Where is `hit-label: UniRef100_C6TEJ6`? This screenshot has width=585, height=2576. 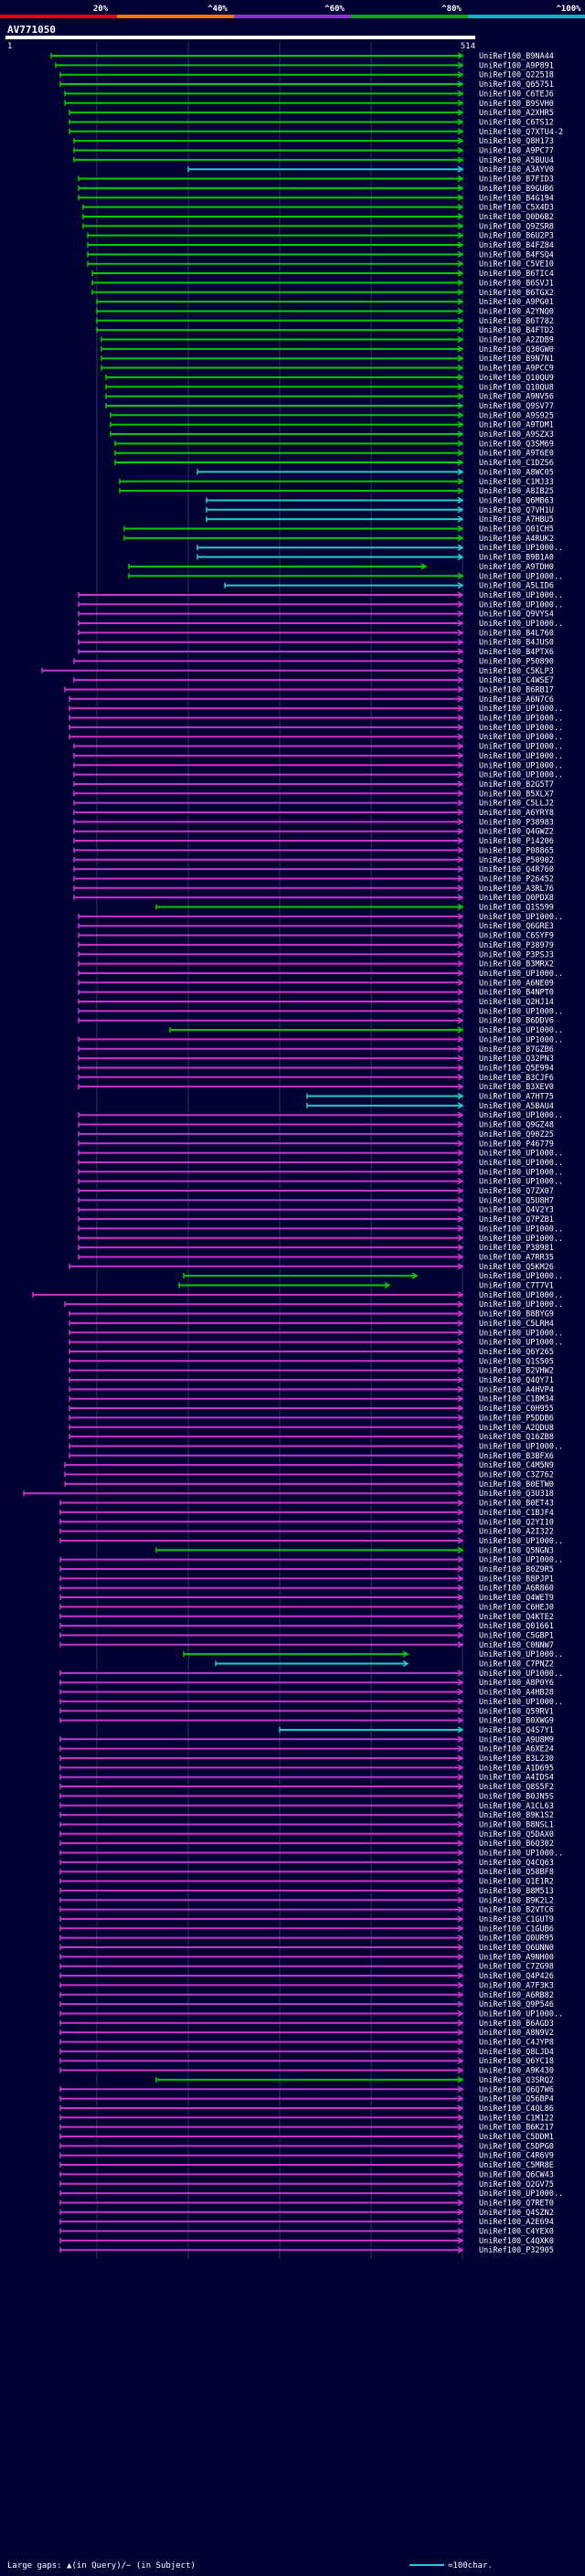 hit-label: UniRef100_C6TEJ6 is located at coordinates (516, 94).